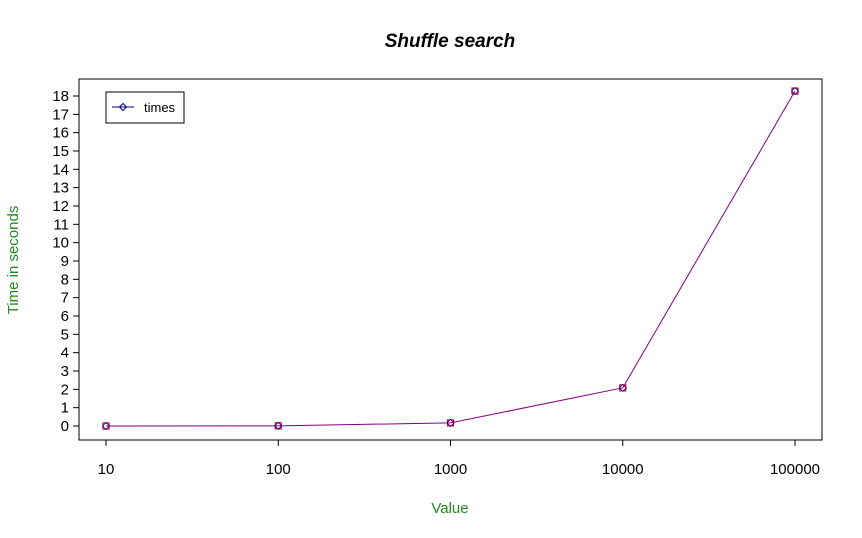  Describe the element at coordinates (450, 41) in the screenshot. I see `chart-title: Shuffle search` at that location.